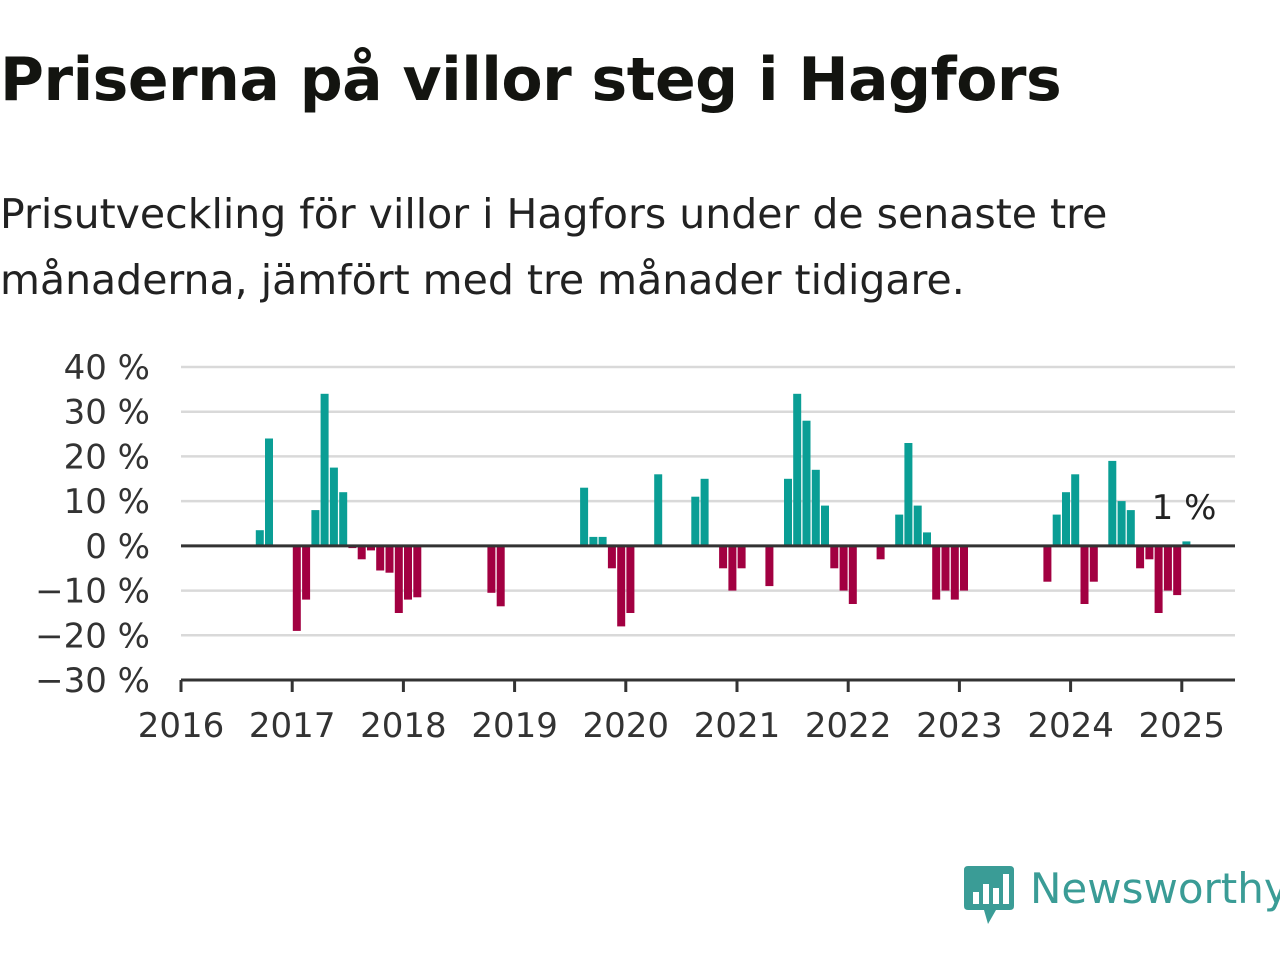  I want to click on x-tick-label: 2024, so click(1070, 726).